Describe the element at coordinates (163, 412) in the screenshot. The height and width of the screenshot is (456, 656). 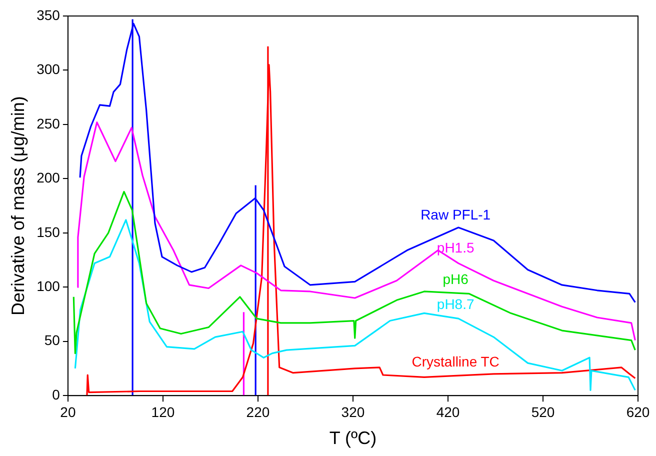
I see `x-tick-label: 120` at that location.